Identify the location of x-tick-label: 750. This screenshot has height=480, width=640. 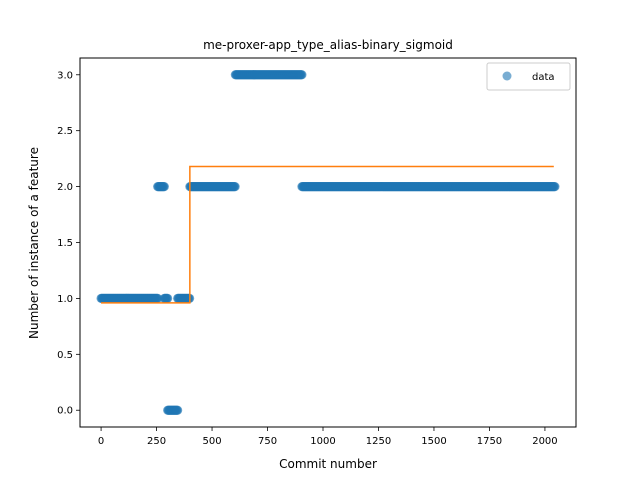
(267, 441).